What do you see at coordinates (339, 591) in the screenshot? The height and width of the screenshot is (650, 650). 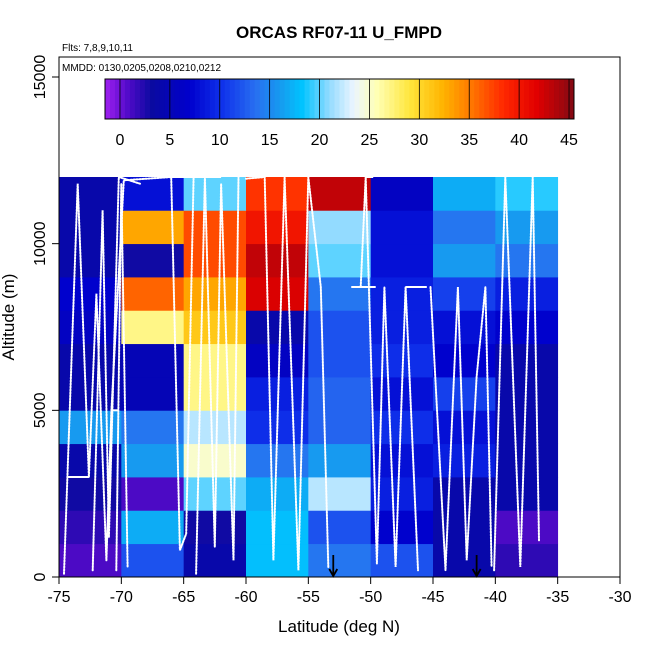 I see `x-axis: -75 -70 -65 -60 -55 -50 -45 -40 -35 -30` at bounding box center [339, 591].